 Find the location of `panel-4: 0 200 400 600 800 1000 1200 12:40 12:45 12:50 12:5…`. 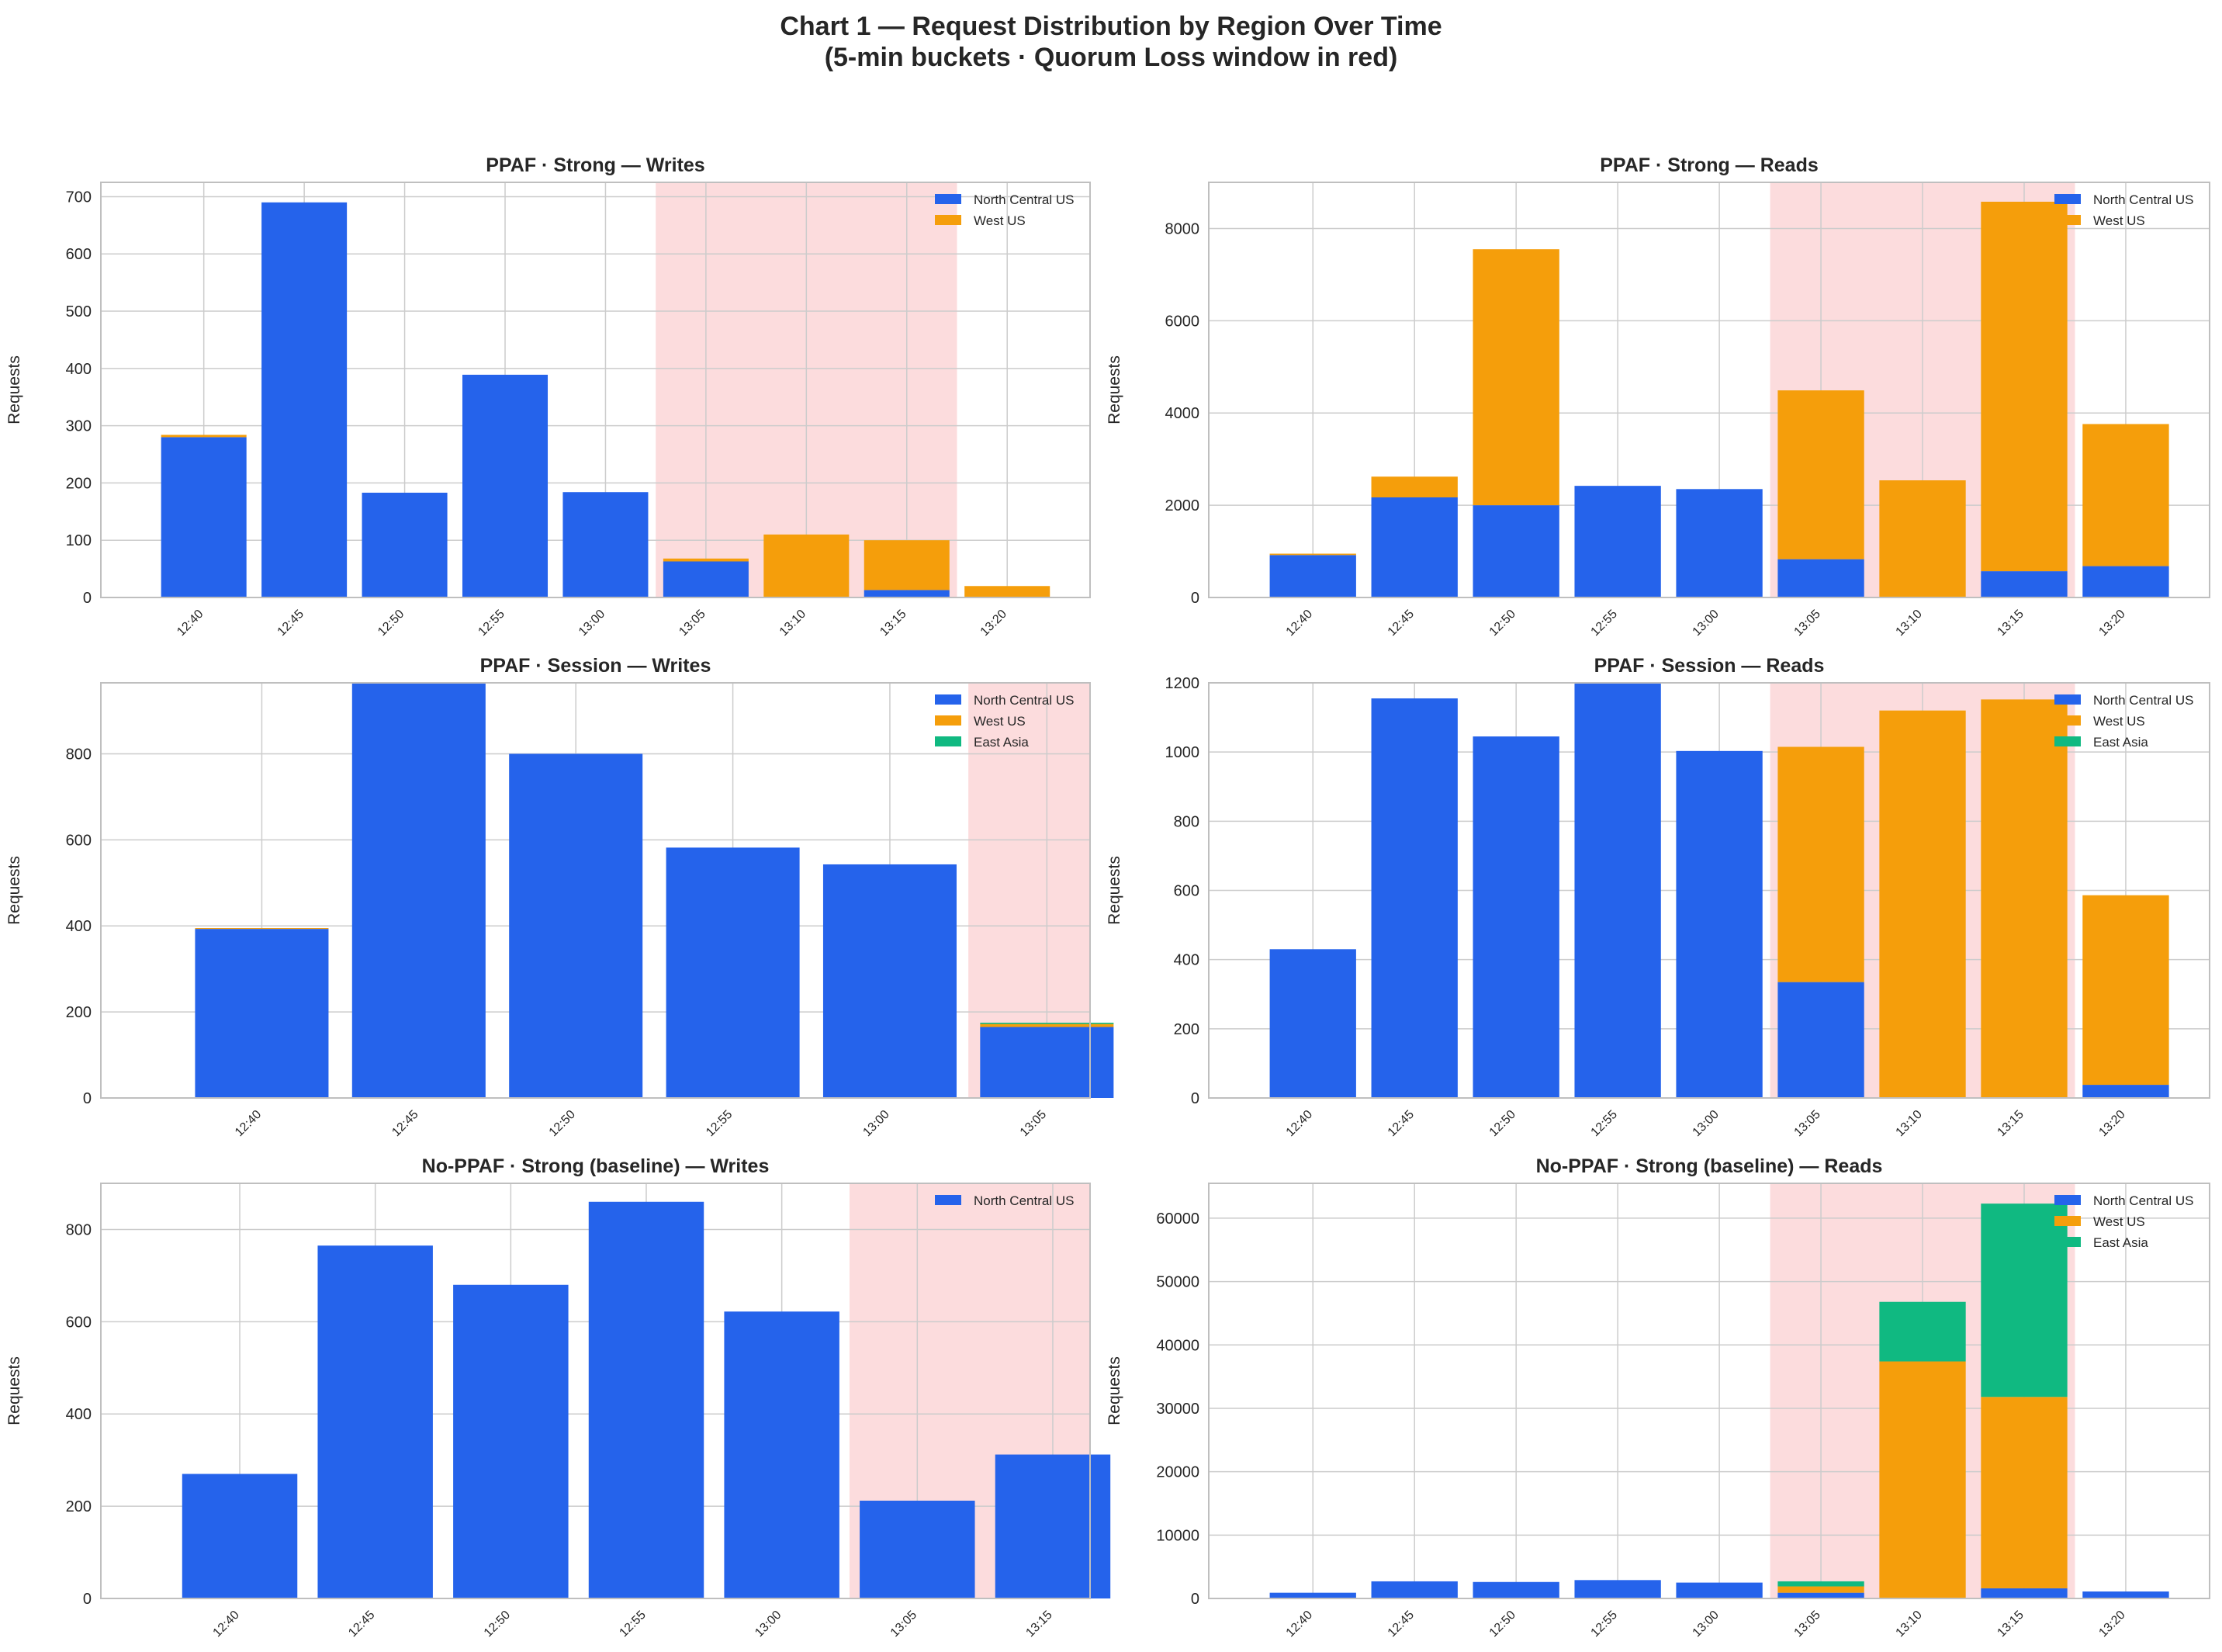

panel-4: 0 200 400 600 800 1000 1200 12:40 12:45 12:50 12:5… is located at coordinates (1658, 897).